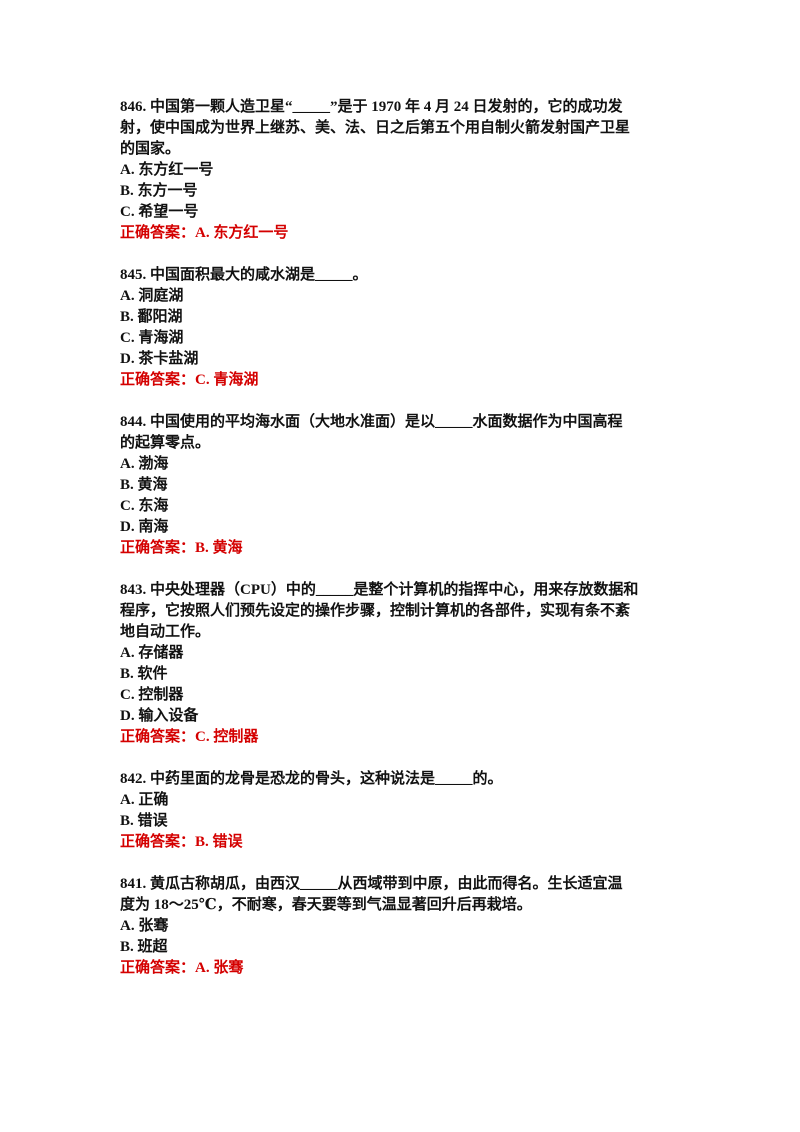 The image size is (800, 1132). I want to click on question-text: 地自动工作。, so click(165, 632).